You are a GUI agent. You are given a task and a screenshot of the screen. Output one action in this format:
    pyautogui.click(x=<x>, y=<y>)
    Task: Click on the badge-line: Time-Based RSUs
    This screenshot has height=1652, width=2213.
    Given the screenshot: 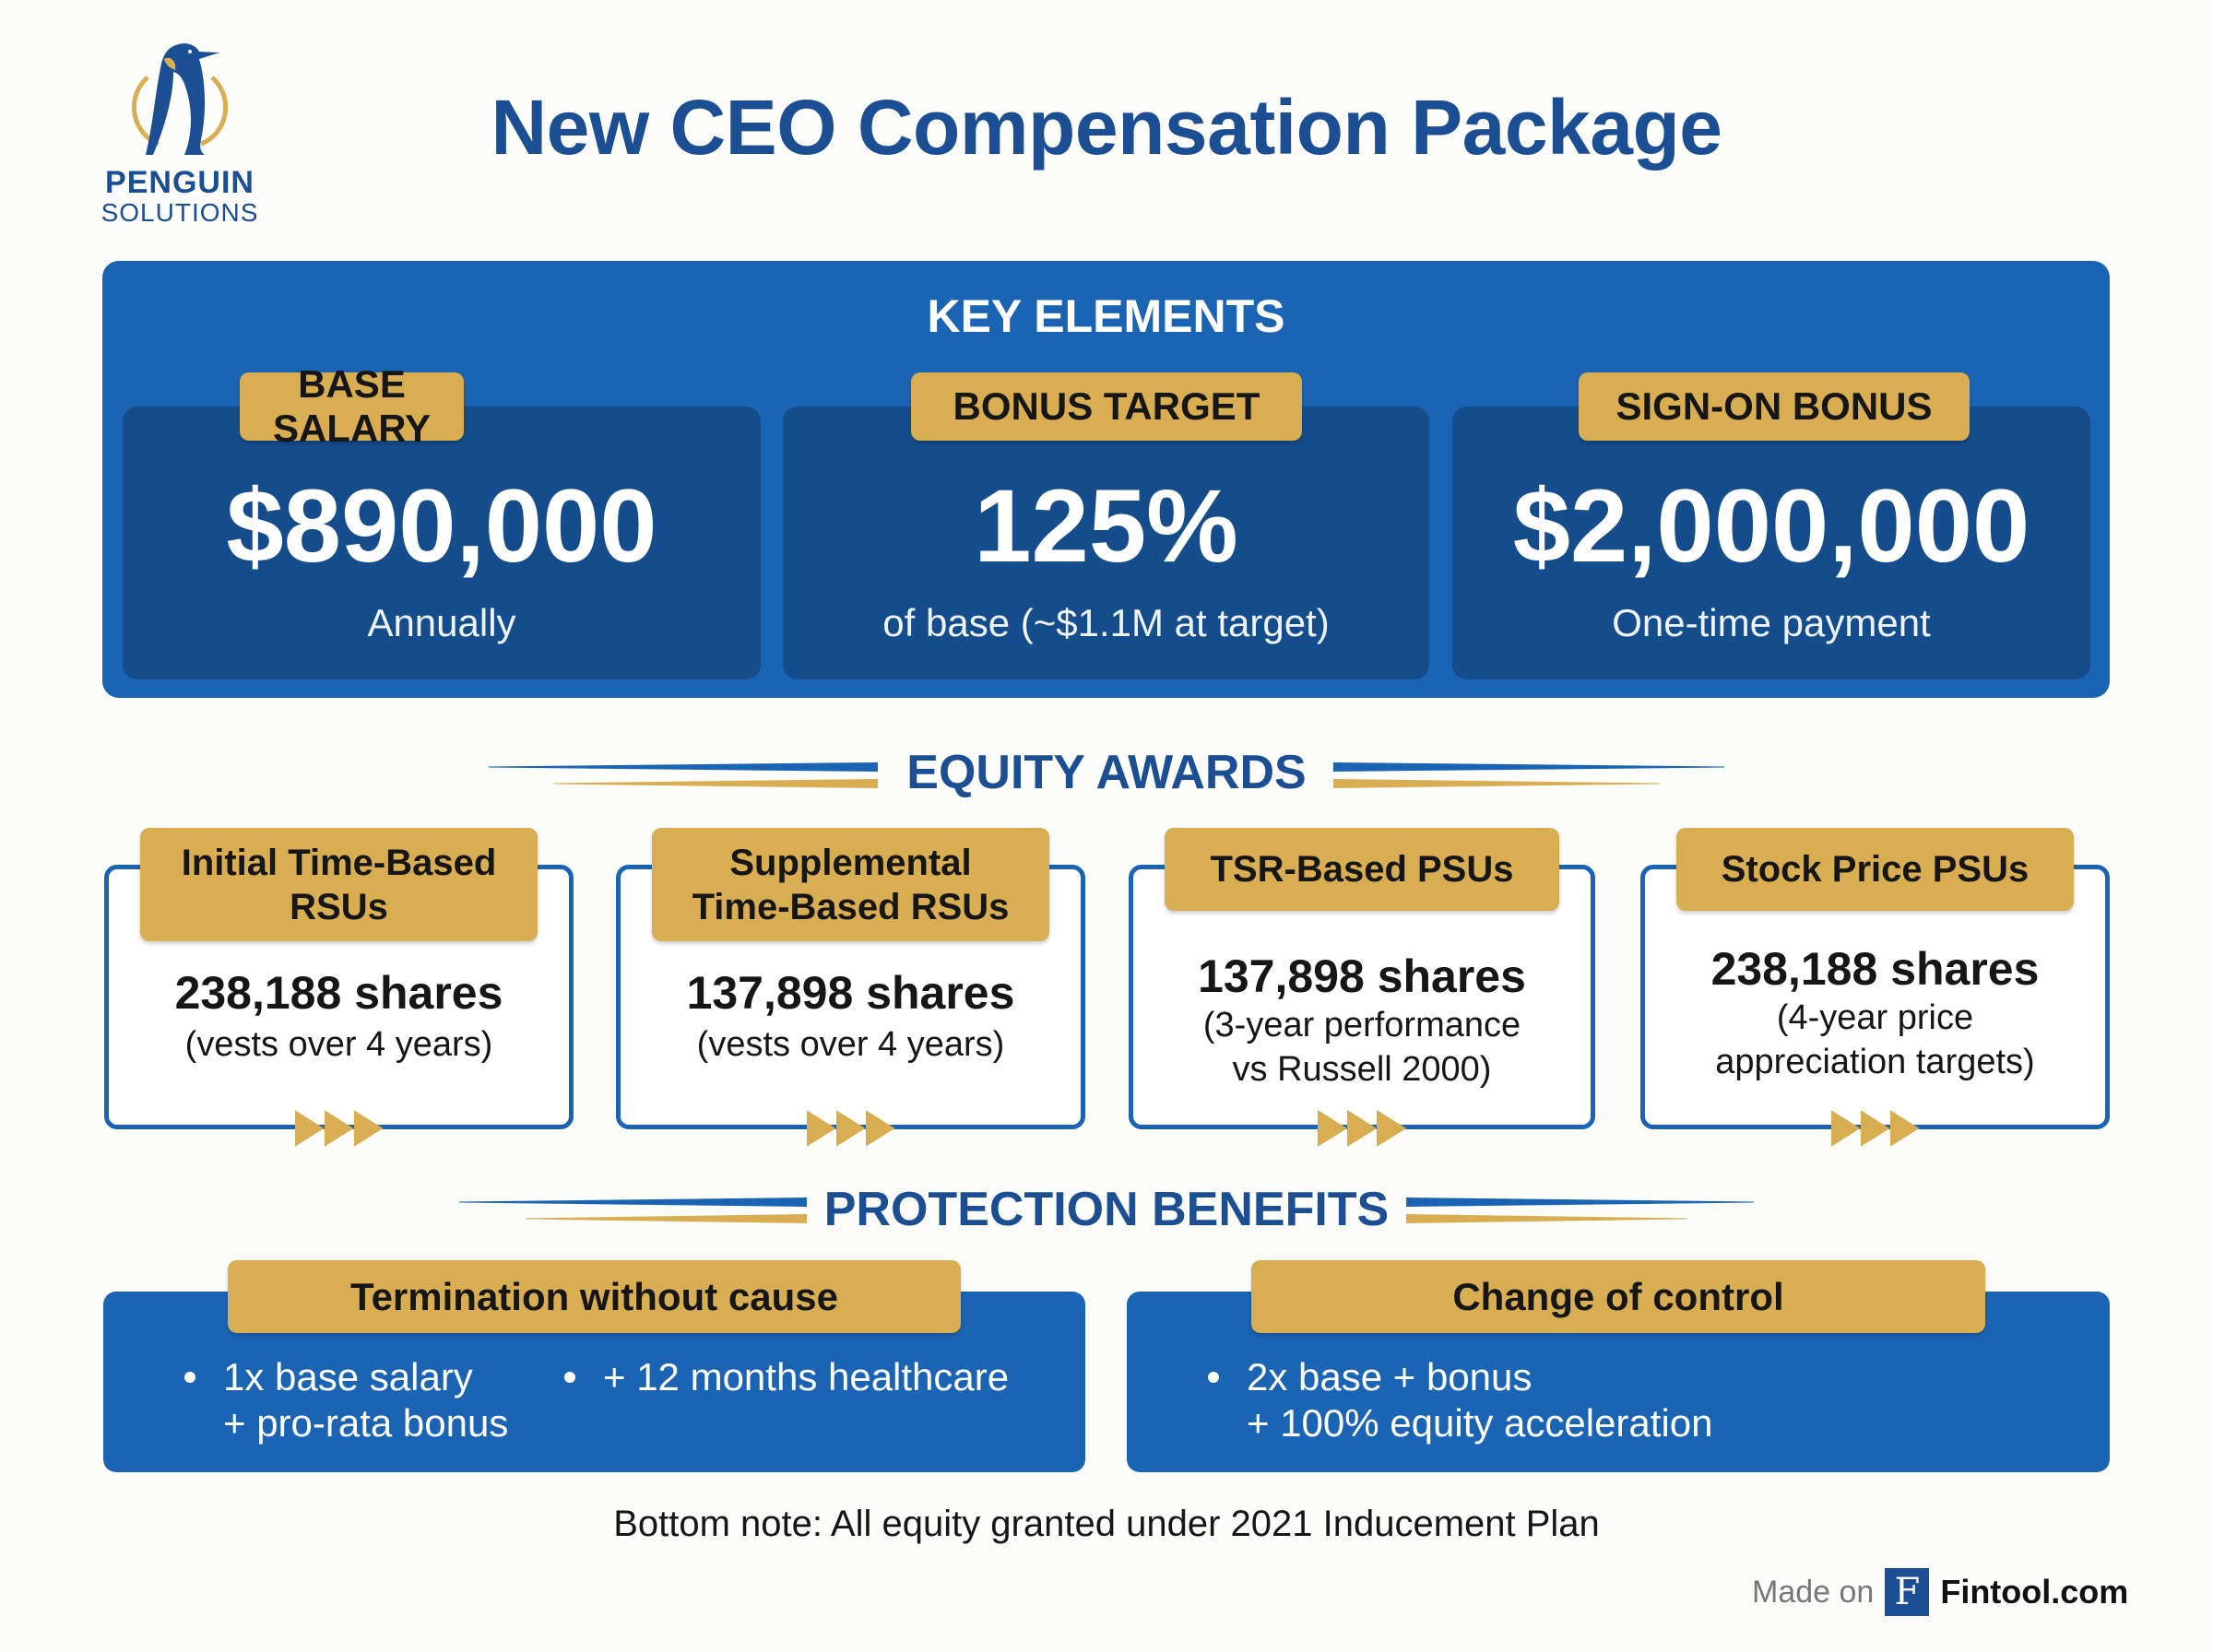 What is the action you would take?
    pyautogui.click(x=851, y=906)
    